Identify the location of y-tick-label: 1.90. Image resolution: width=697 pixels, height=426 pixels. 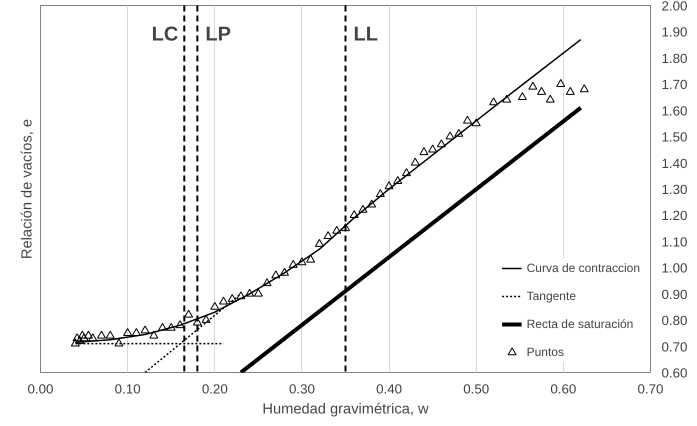
(675, 32).